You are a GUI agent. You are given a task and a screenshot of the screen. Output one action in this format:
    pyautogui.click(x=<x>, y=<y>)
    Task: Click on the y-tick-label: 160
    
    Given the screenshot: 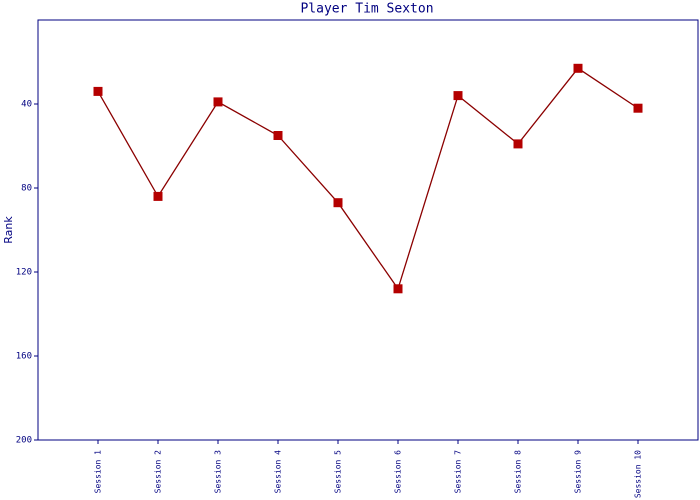 What is the action you would take?
    pyautogui.click(x=24, y=357)
    